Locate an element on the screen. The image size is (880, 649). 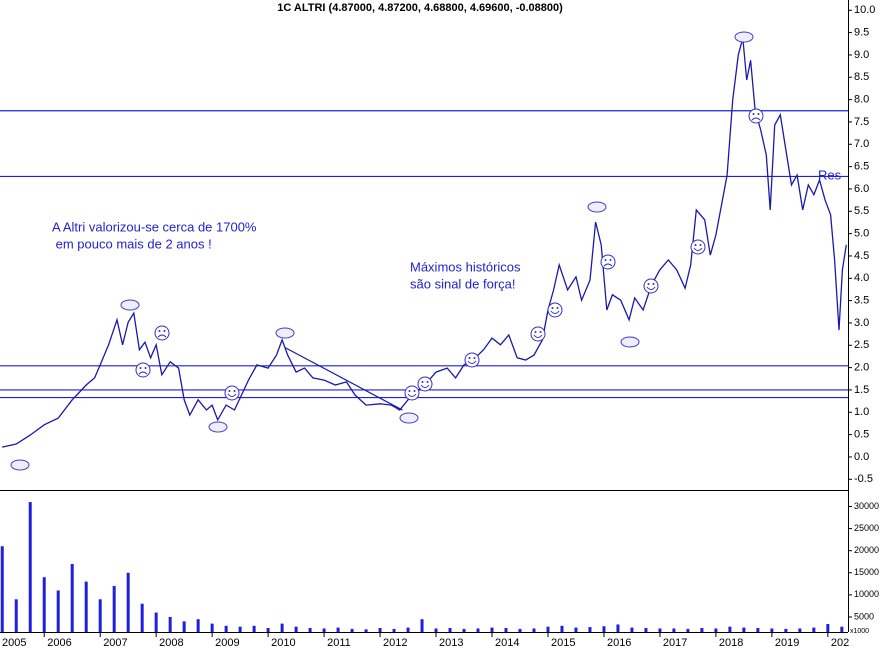
y-tick-label: 8.5 is located at coordinates (861, 77).